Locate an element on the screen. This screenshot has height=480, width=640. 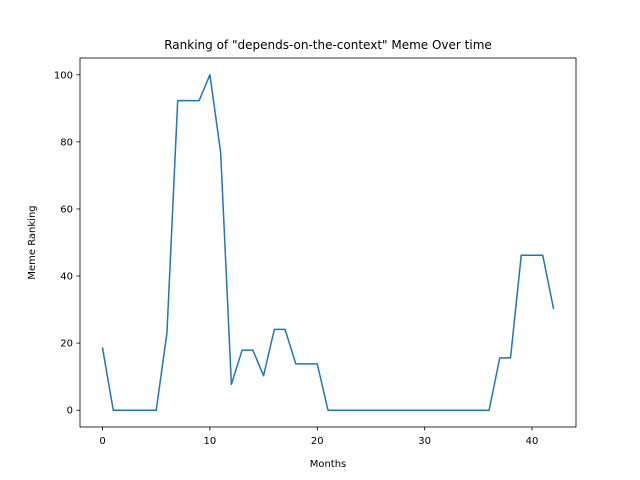
y-tick-label: 60 is located at coordinates (66, 209).